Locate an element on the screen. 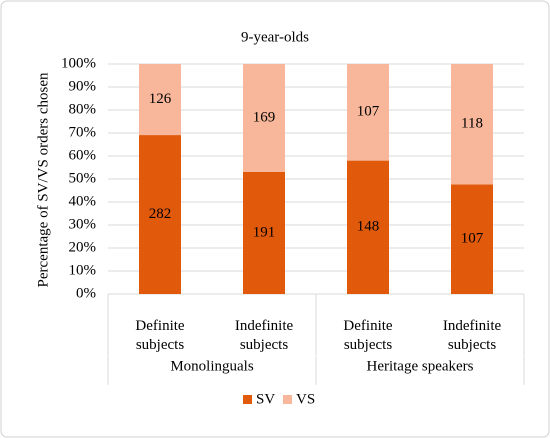 This screenshot has width=550, height=438. y-tick-label: 40% is located at coordinates (83, 201).